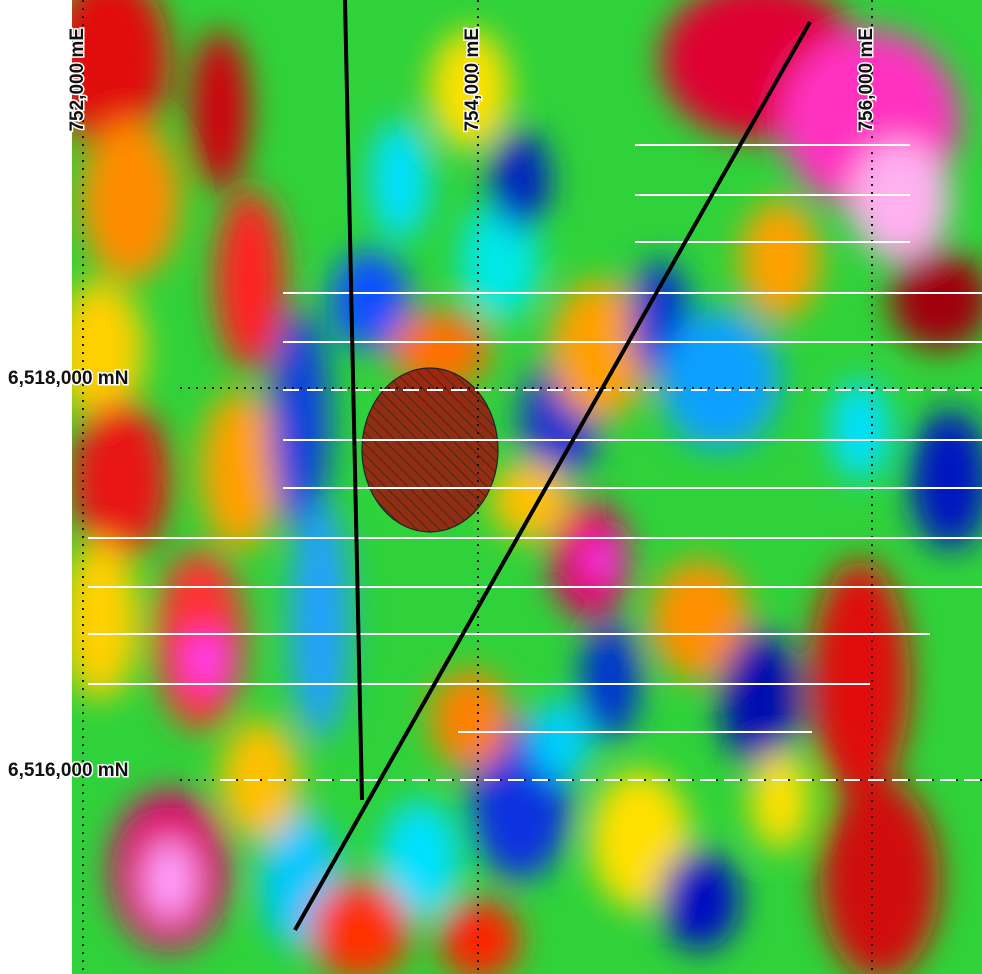  What do you see at coordinates (68, 378) in the screenshot?
I see `northing-label: 6,518,000 mN` at bounding box center [68, 378].